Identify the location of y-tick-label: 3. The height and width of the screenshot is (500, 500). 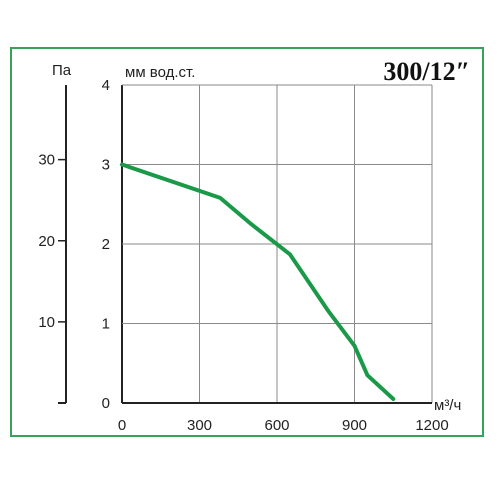
(106, 165).